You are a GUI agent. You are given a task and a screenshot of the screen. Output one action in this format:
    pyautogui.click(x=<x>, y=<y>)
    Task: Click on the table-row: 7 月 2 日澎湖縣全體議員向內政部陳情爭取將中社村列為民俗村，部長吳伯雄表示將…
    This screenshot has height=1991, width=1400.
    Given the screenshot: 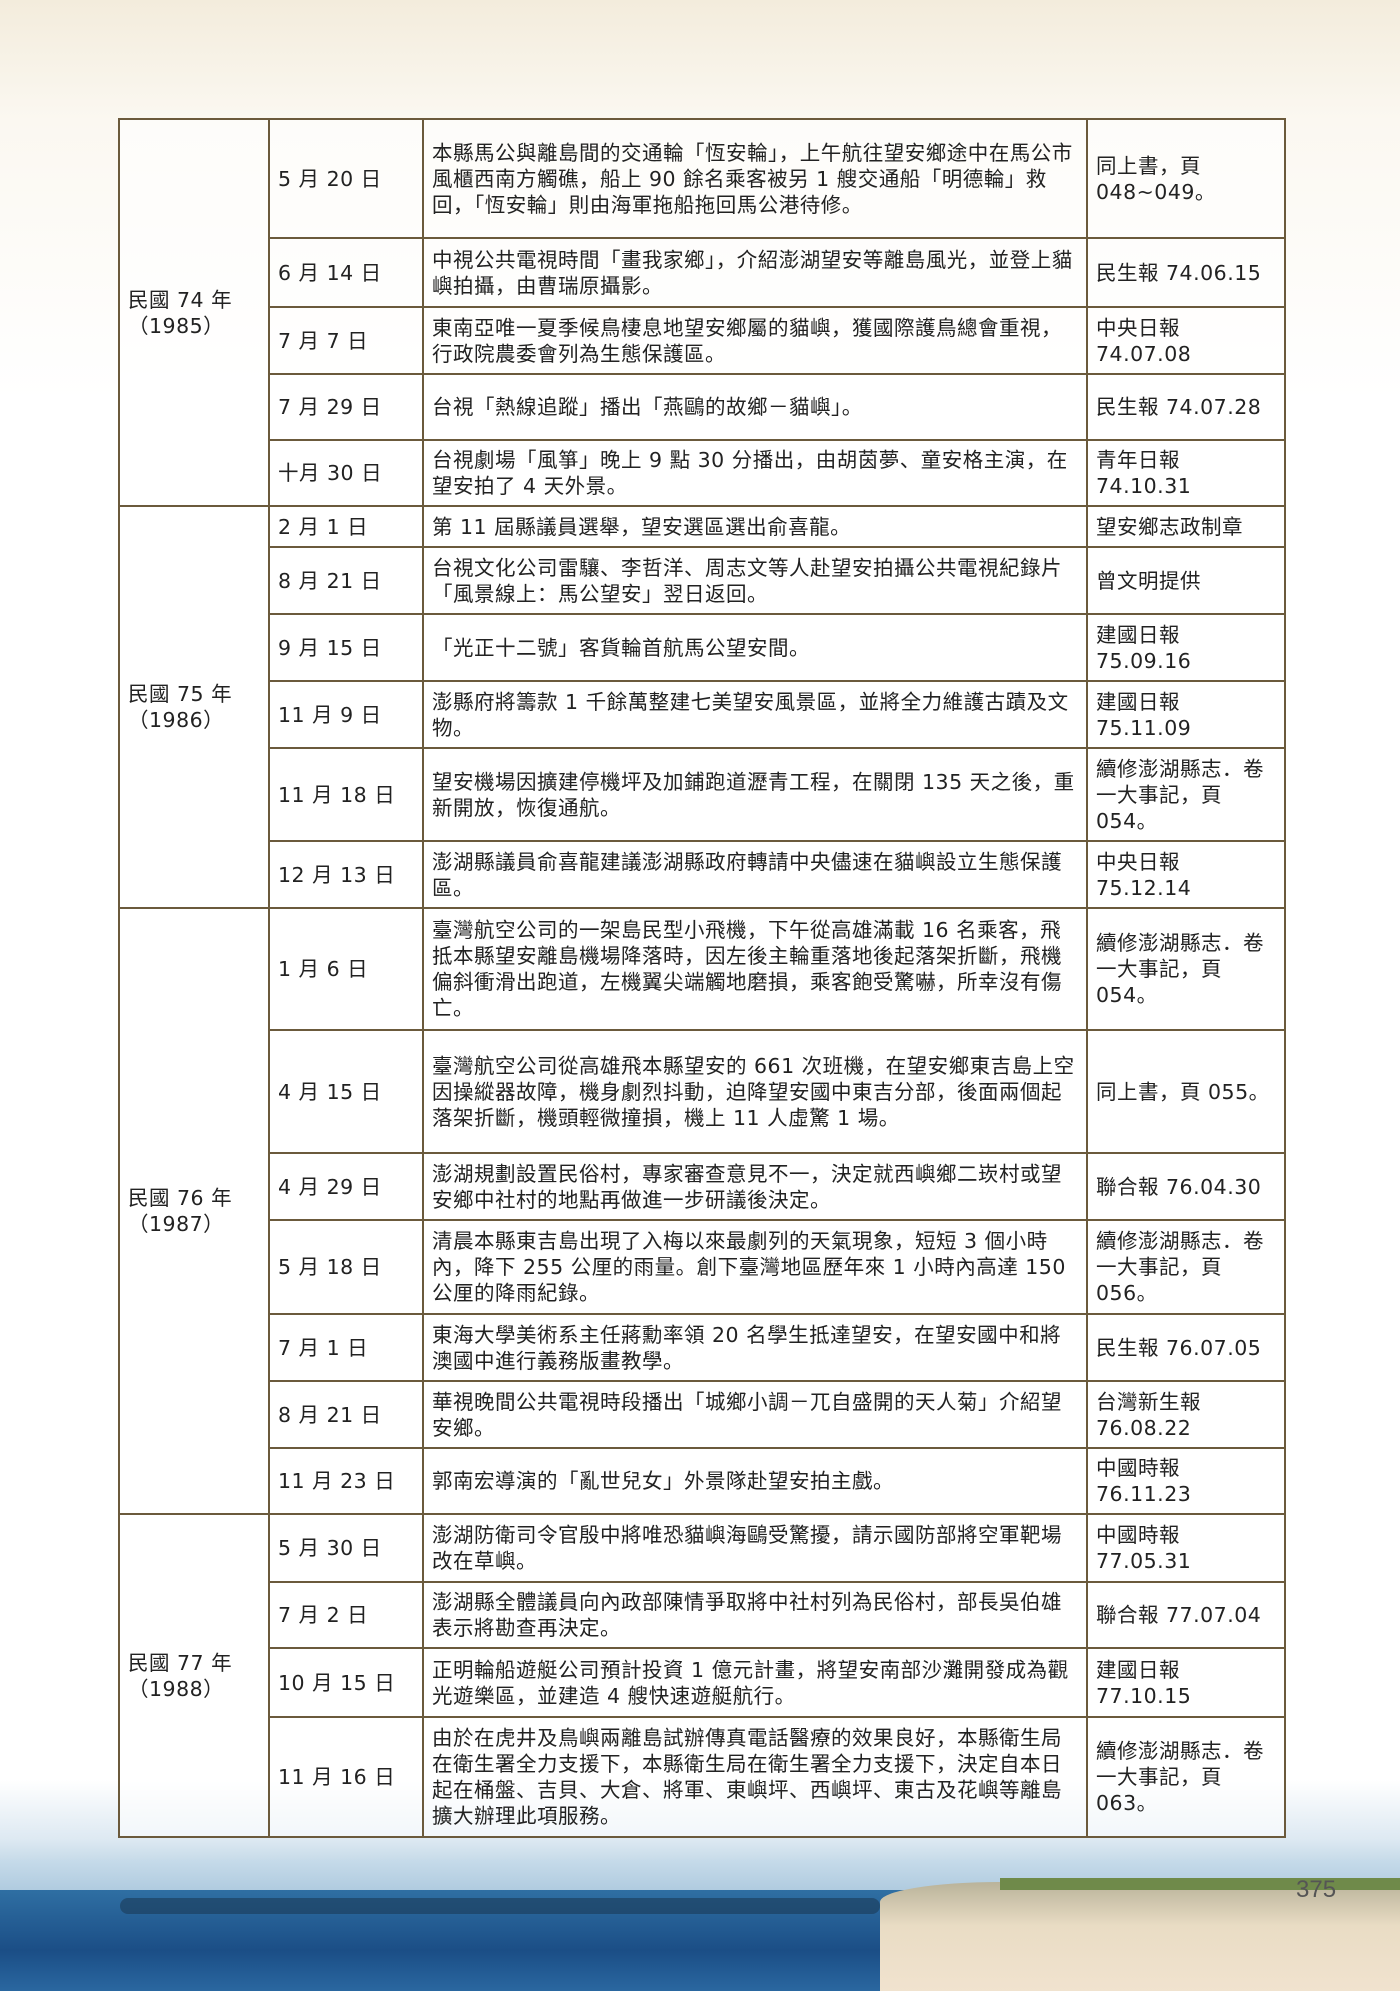 What is the action you would take?
    pyautogui.click(x=702, y=1615)
    